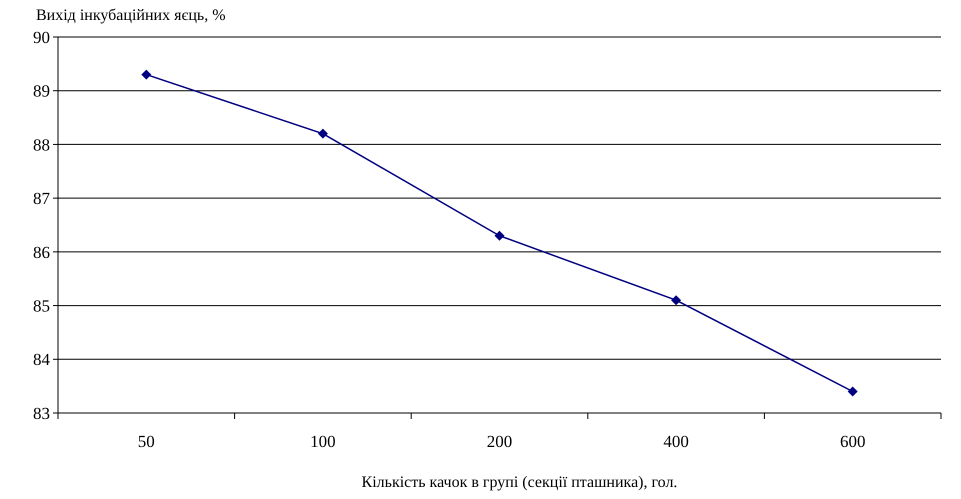  I want to click on y-tick-label: 89, so click(41, 91).